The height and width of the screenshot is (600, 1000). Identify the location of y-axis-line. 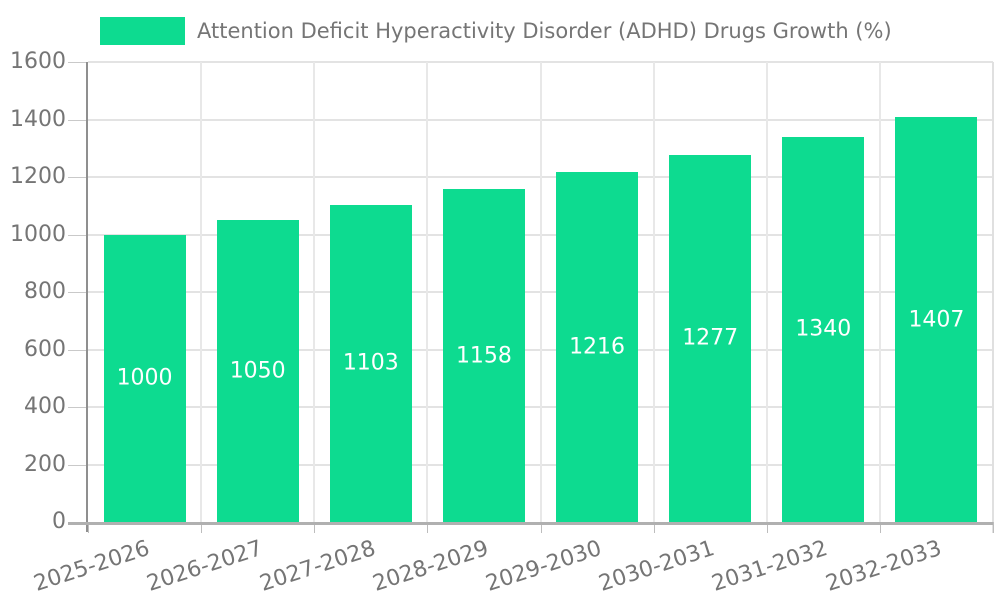
(87, 297).